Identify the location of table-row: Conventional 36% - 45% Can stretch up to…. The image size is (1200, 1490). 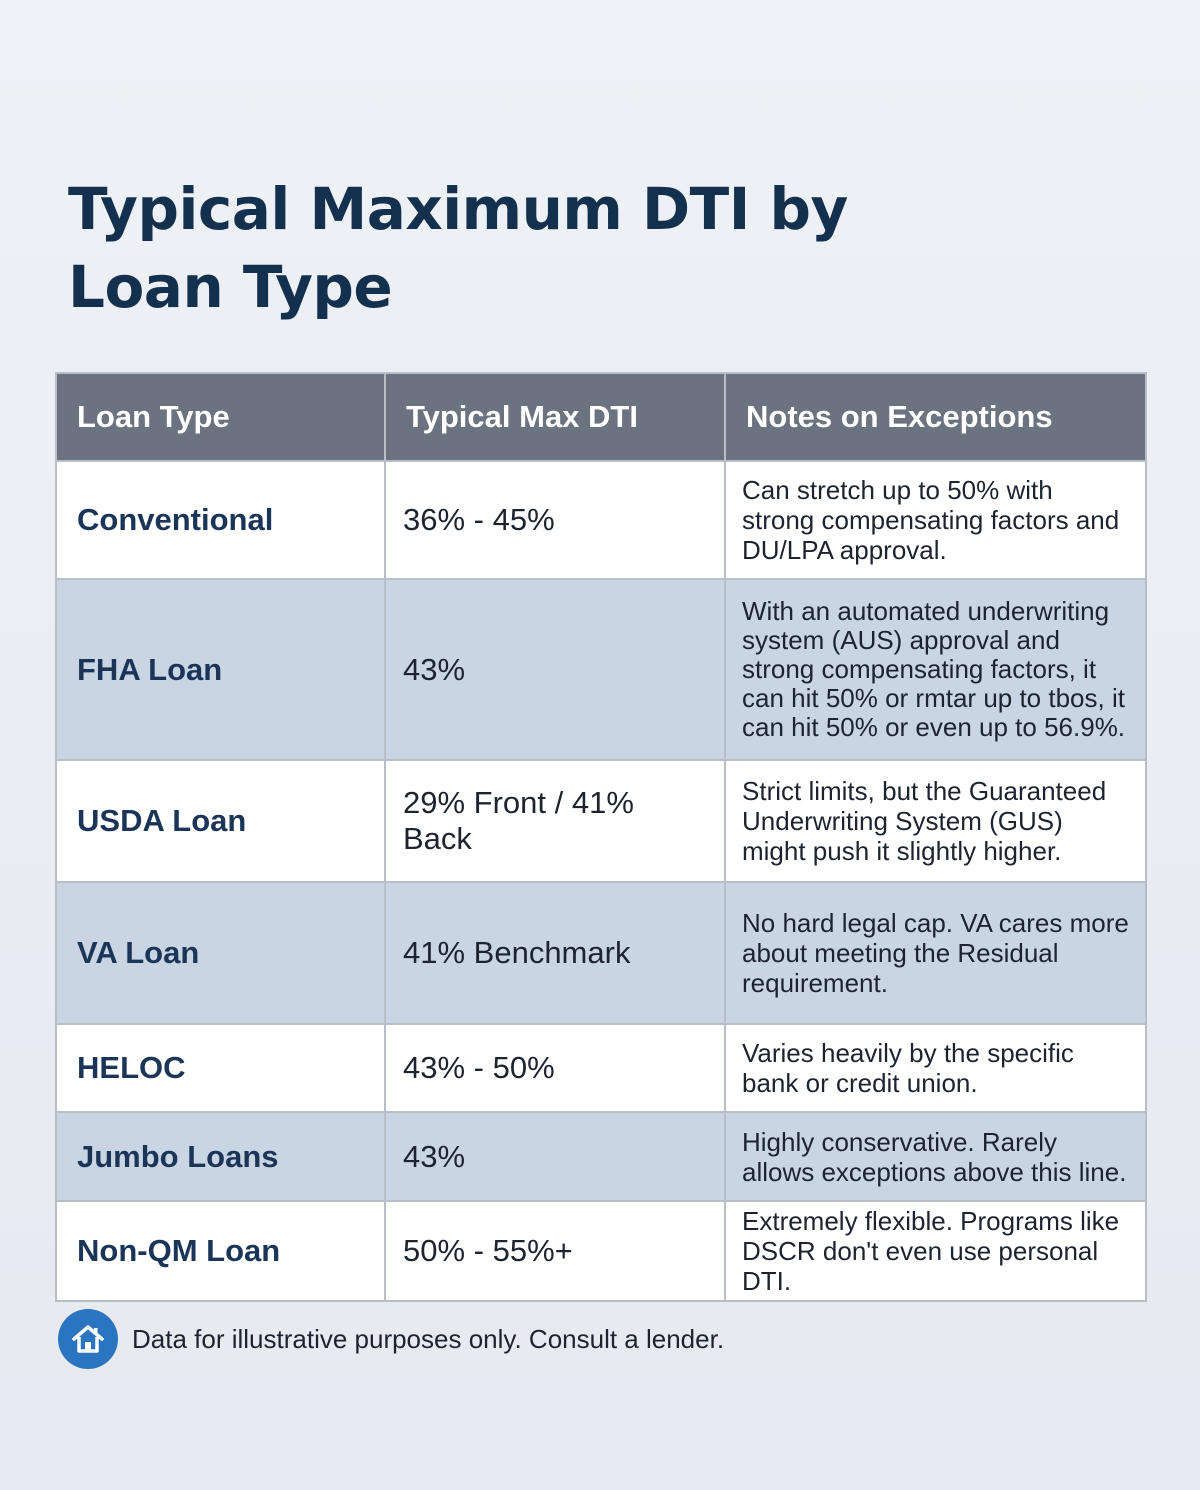
(601, 520).